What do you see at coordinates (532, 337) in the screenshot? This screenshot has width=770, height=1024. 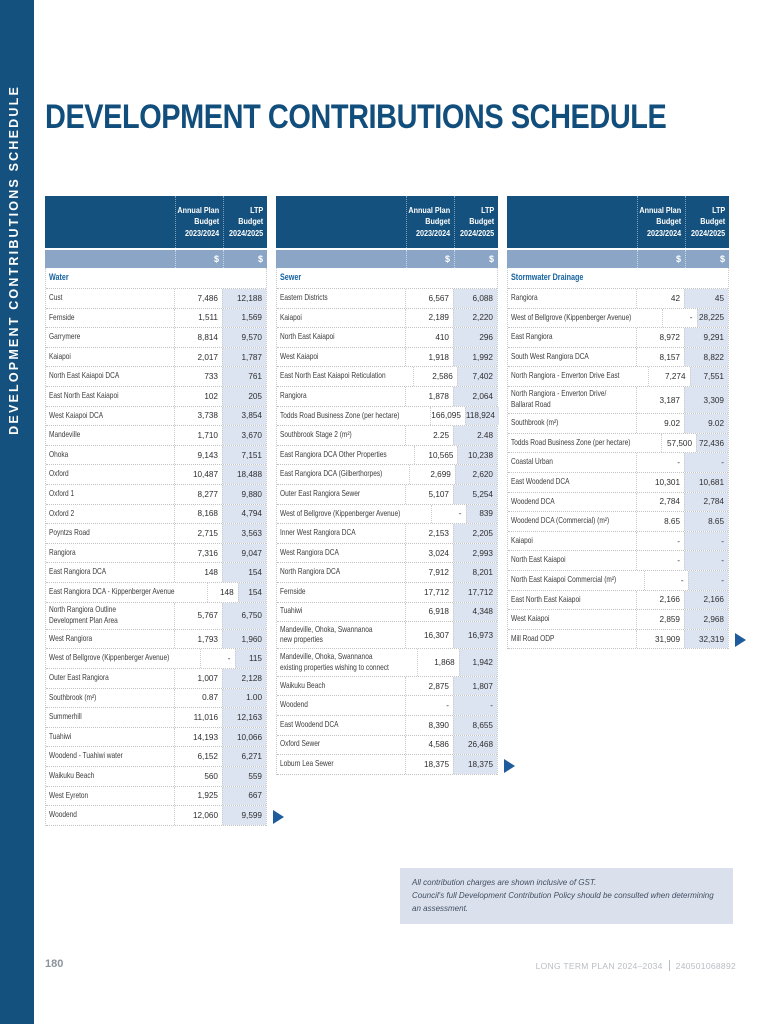 I see `row-label: East Rangiora` at bounding box center [532, 337].